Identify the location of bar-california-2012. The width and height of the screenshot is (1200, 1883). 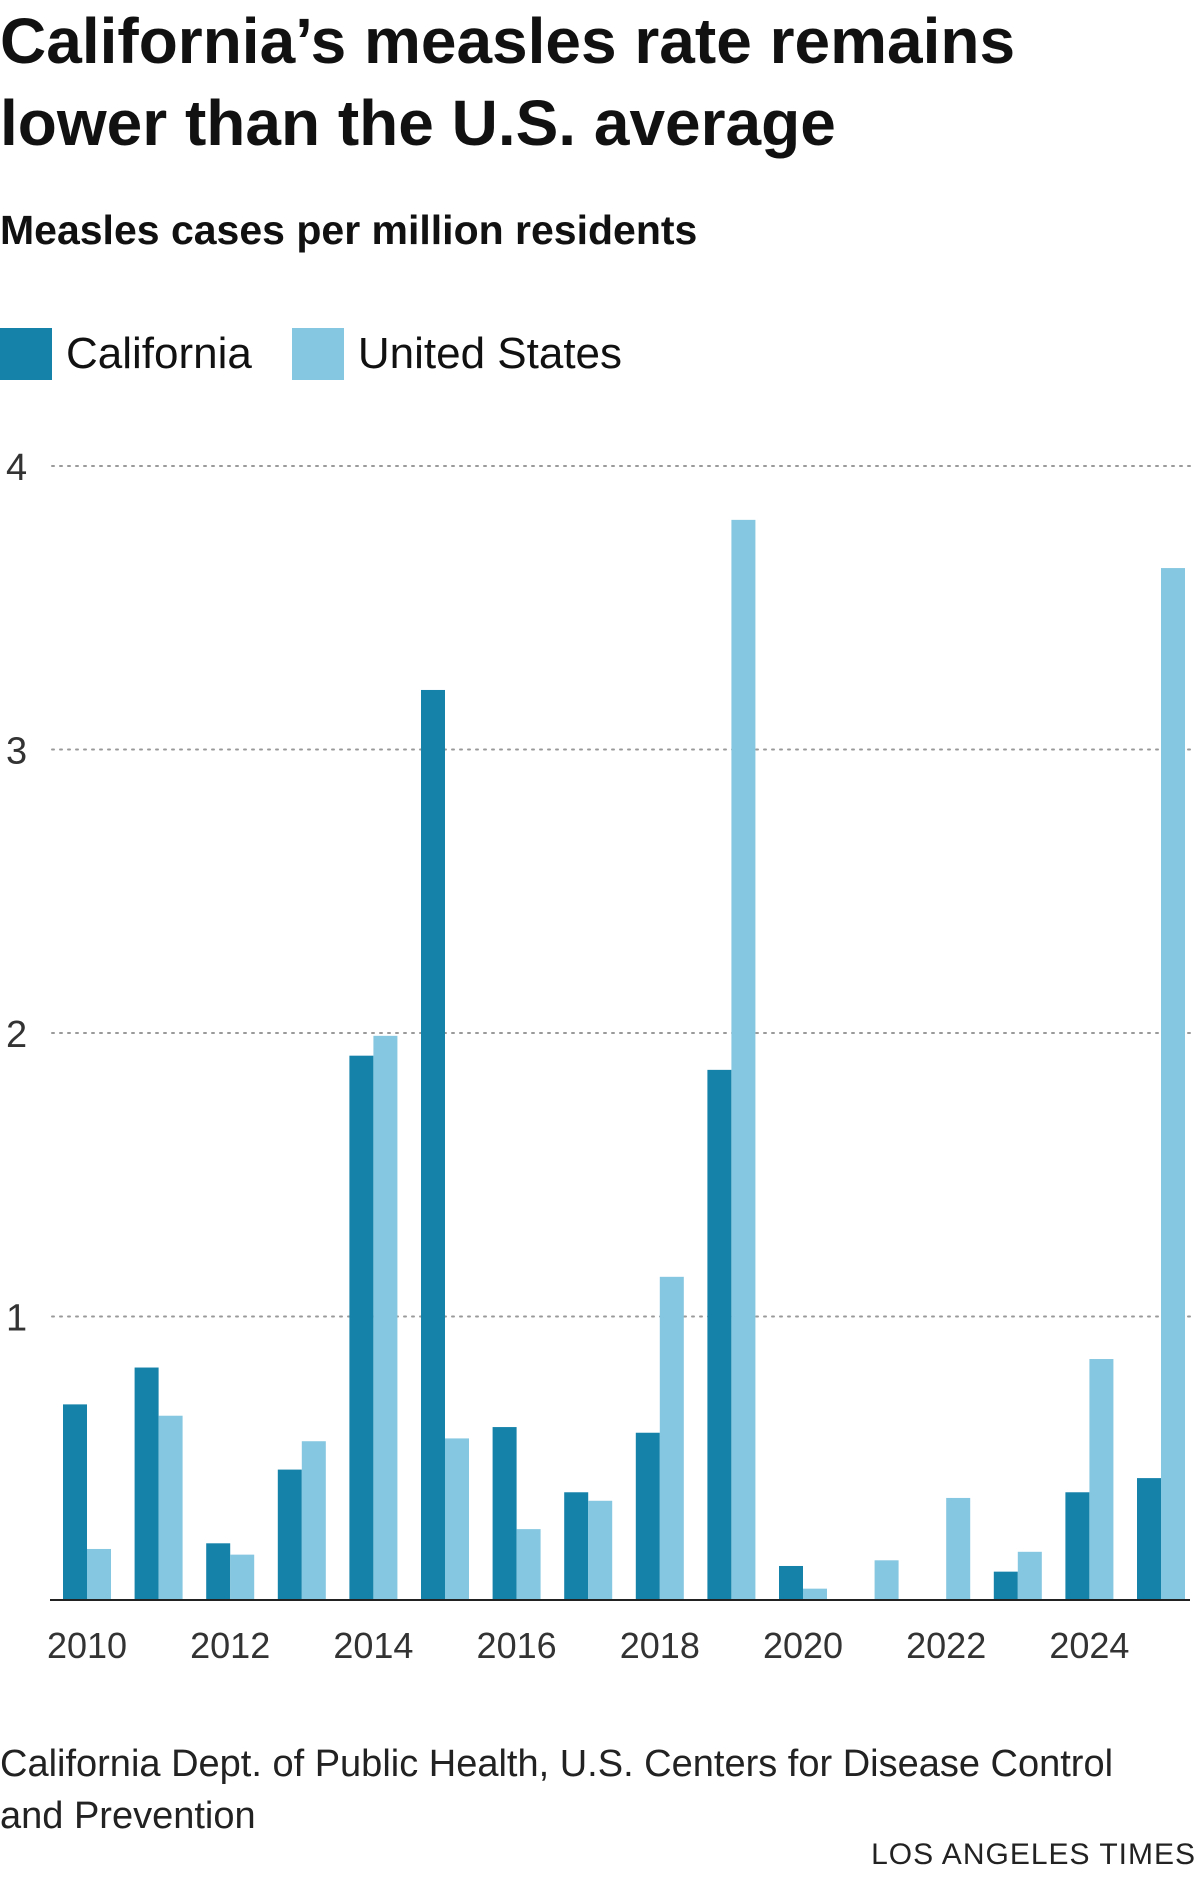
(218, 1571).